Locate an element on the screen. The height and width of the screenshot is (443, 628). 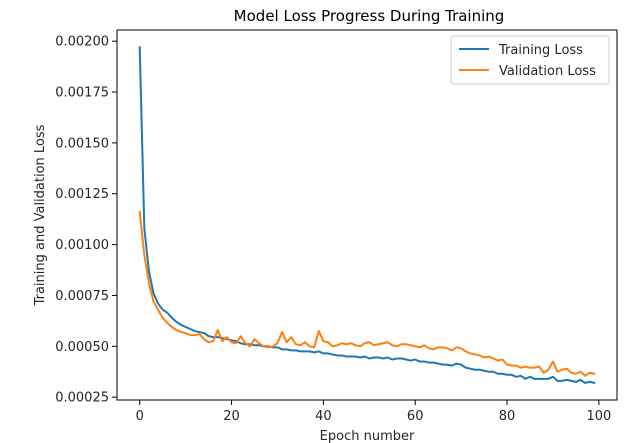
x-axis-ticks: 0 20 40 60 80 100 is located at coordinates (373, 412).